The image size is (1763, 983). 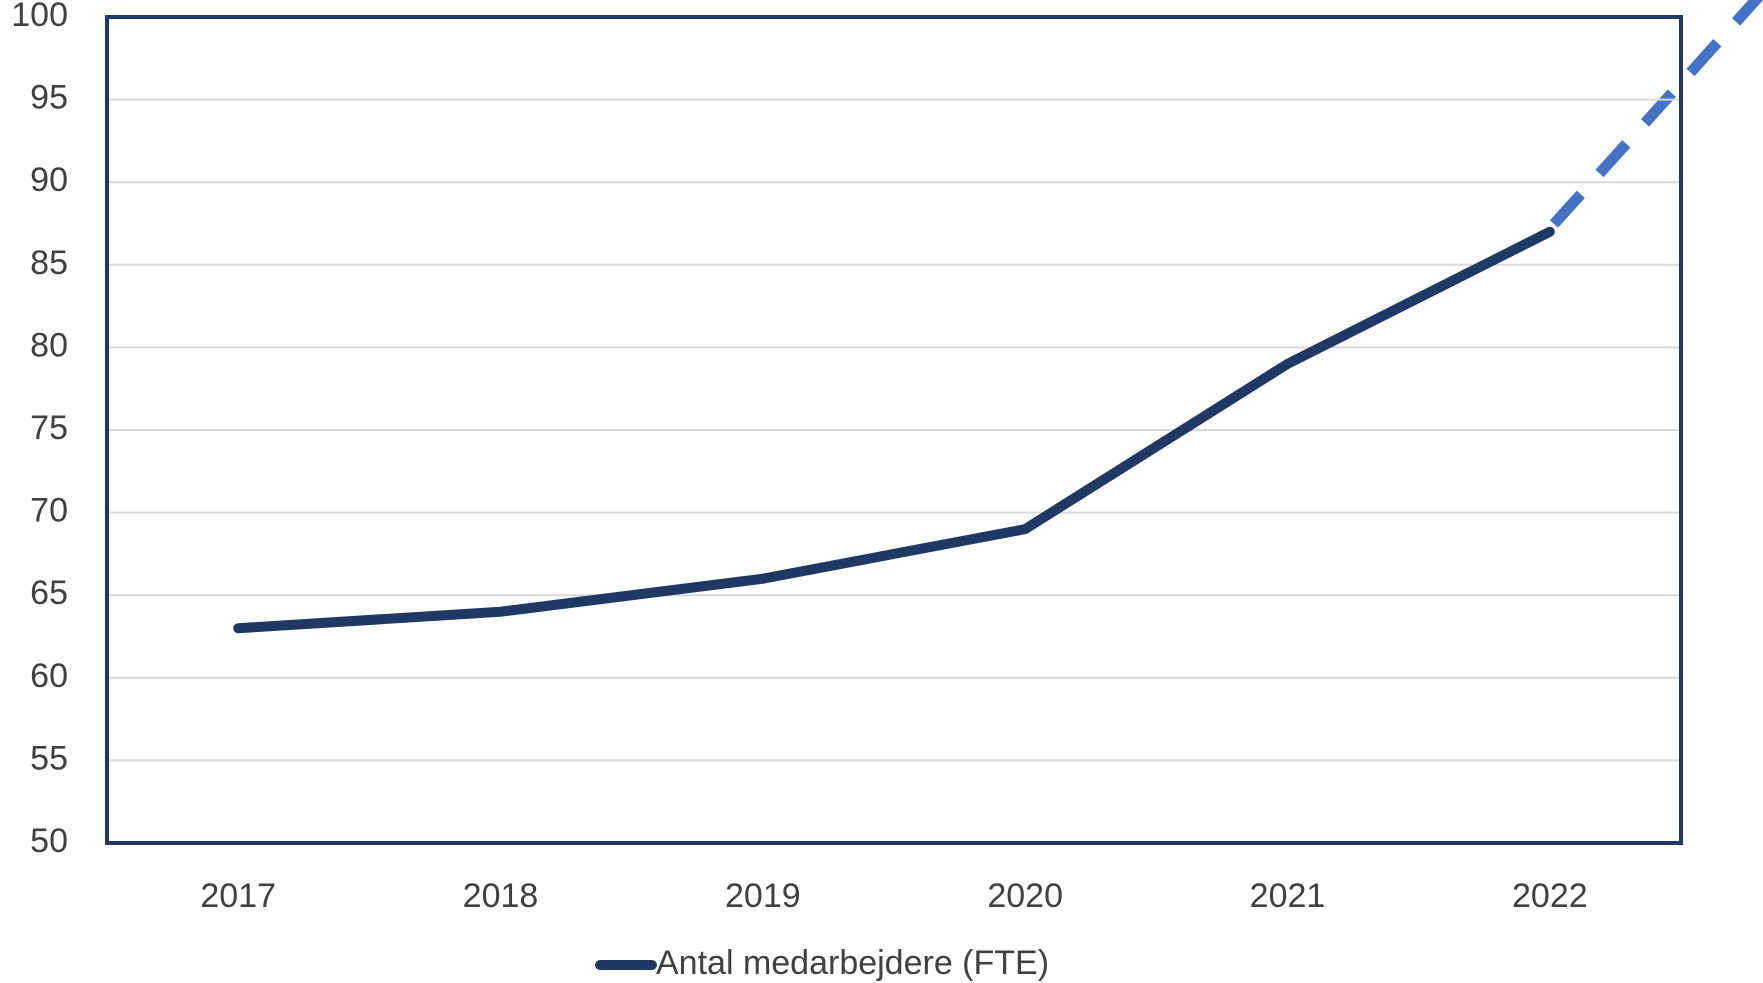 I want to click on y-tick-label: 60, so click(x=49, y=676).